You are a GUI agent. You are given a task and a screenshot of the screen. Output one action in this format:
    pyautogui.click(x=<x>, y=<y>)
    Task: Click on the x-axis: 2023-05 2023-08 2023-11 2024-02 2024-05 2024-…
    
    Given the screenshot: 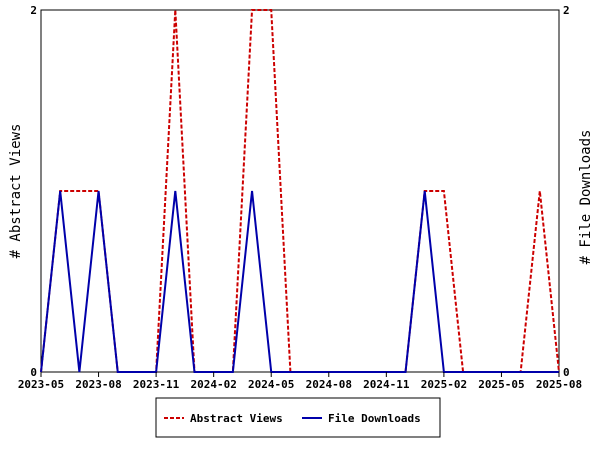 What is the action you would take?
    pyautogui.click(x=300, y=381)
    